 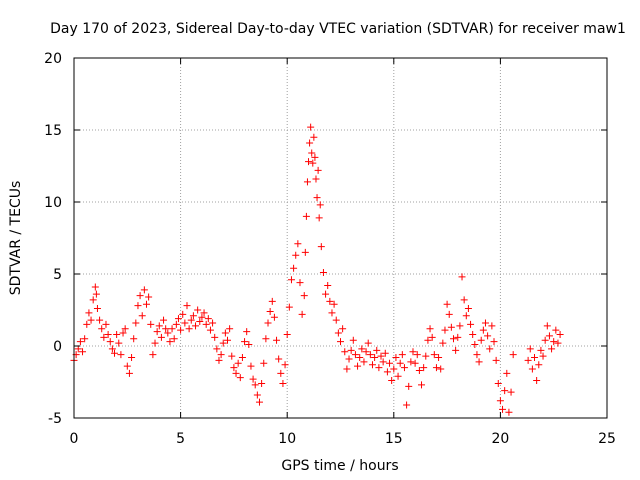 I want to click on x-tick-label: 10, so click(x=287, y=439).